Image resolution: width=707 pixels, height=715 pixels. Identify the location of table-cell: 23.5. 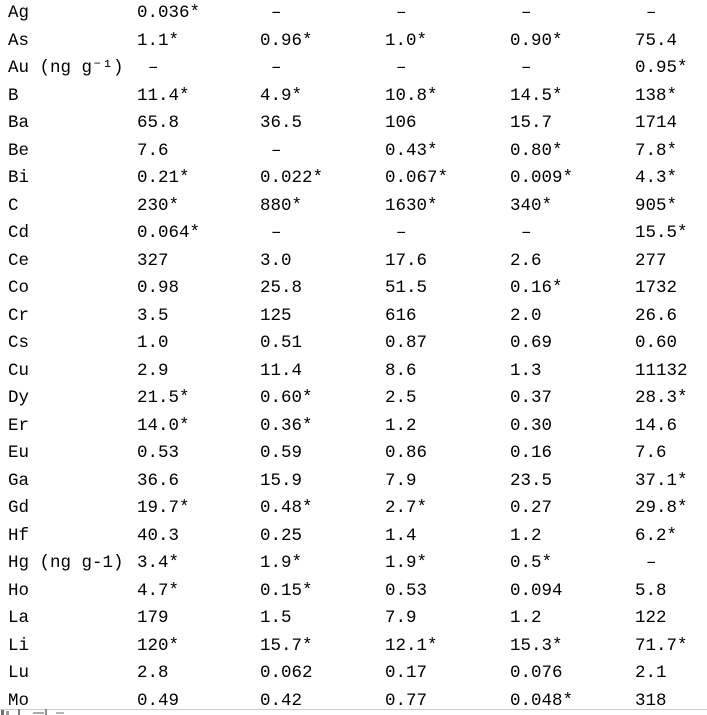
(531, 480).